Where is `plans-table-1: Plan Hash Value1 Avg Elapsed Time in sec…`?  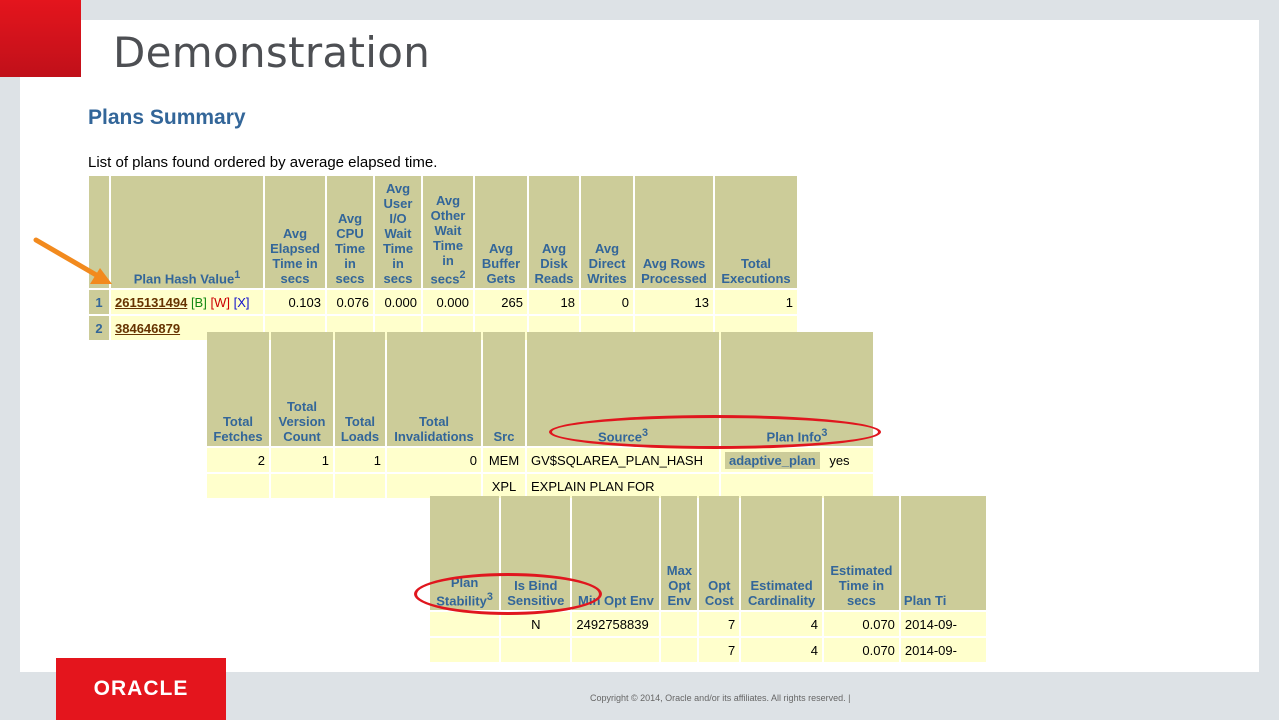
plans-table-1: Plan Hash Value1 Avg Elapsed Time in sec… is located at coordinates (443, 258).